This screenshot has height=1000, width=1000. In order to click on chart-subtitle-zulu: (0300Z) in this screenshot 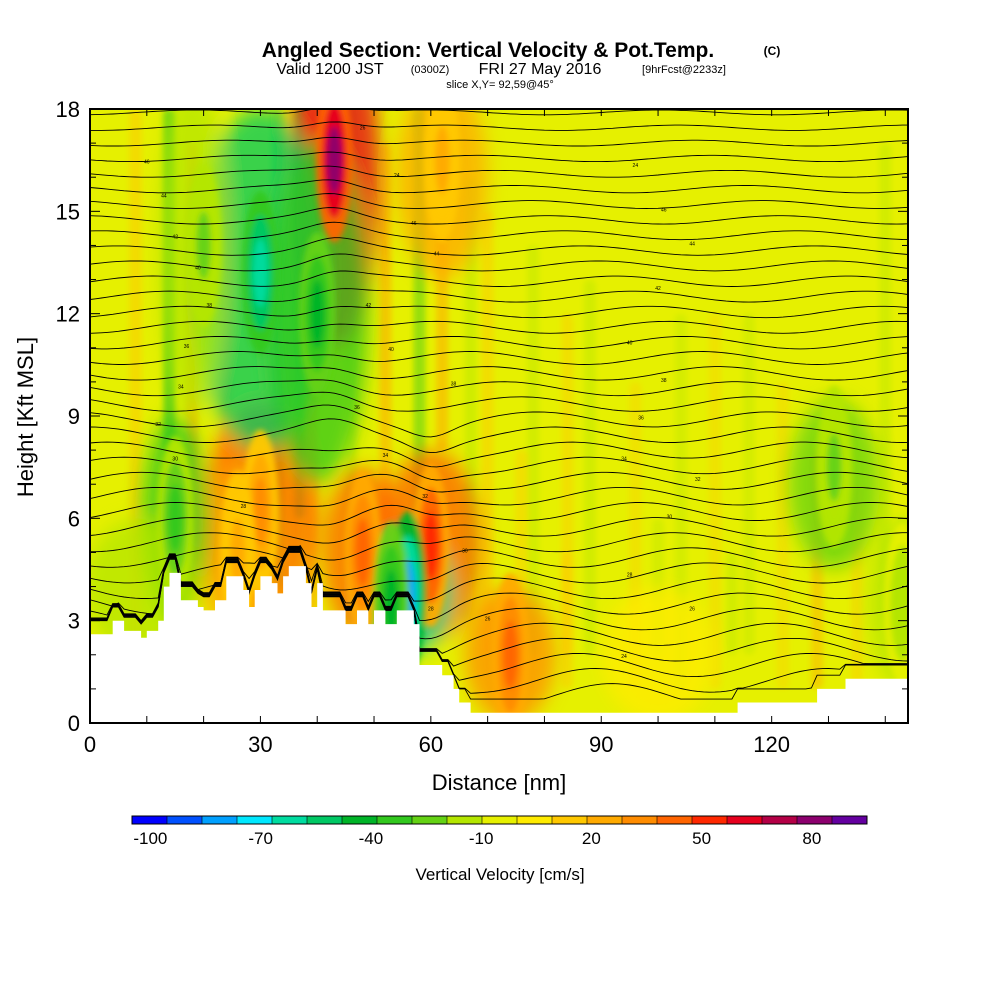, I will do `click(430, 70)`.